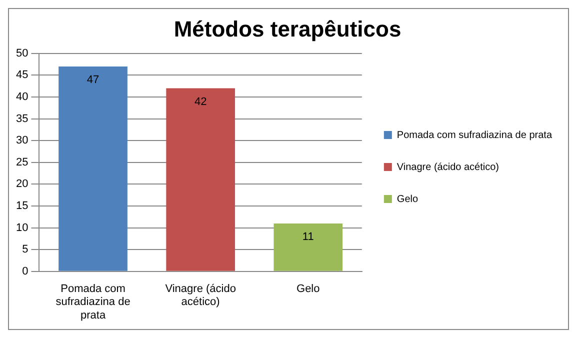 This screenshot has height=340, width=579. What do you see at coordinates (22, 118) in the screenshot?
I see `y-tick-label: 35` at bounding box center [22, 118].